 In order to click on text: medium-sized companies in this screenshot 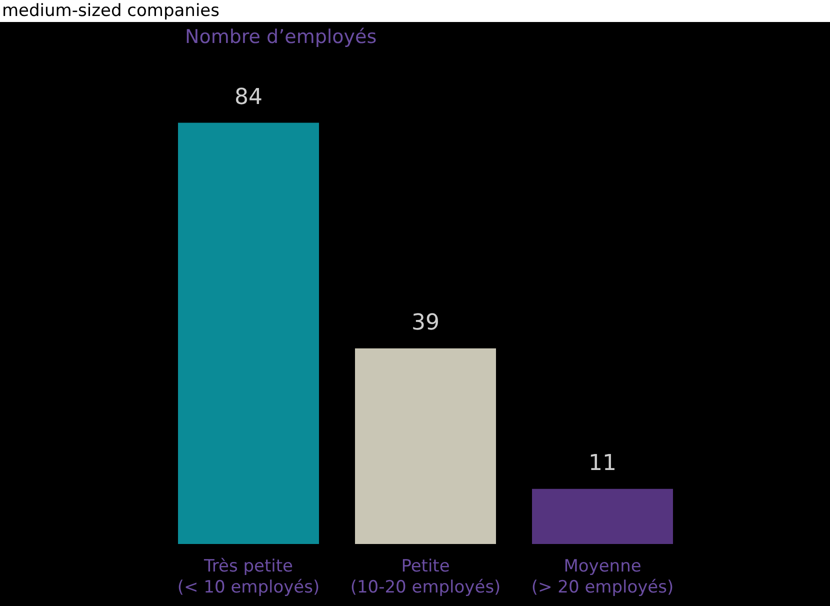, I will do `click(111, 11)`.